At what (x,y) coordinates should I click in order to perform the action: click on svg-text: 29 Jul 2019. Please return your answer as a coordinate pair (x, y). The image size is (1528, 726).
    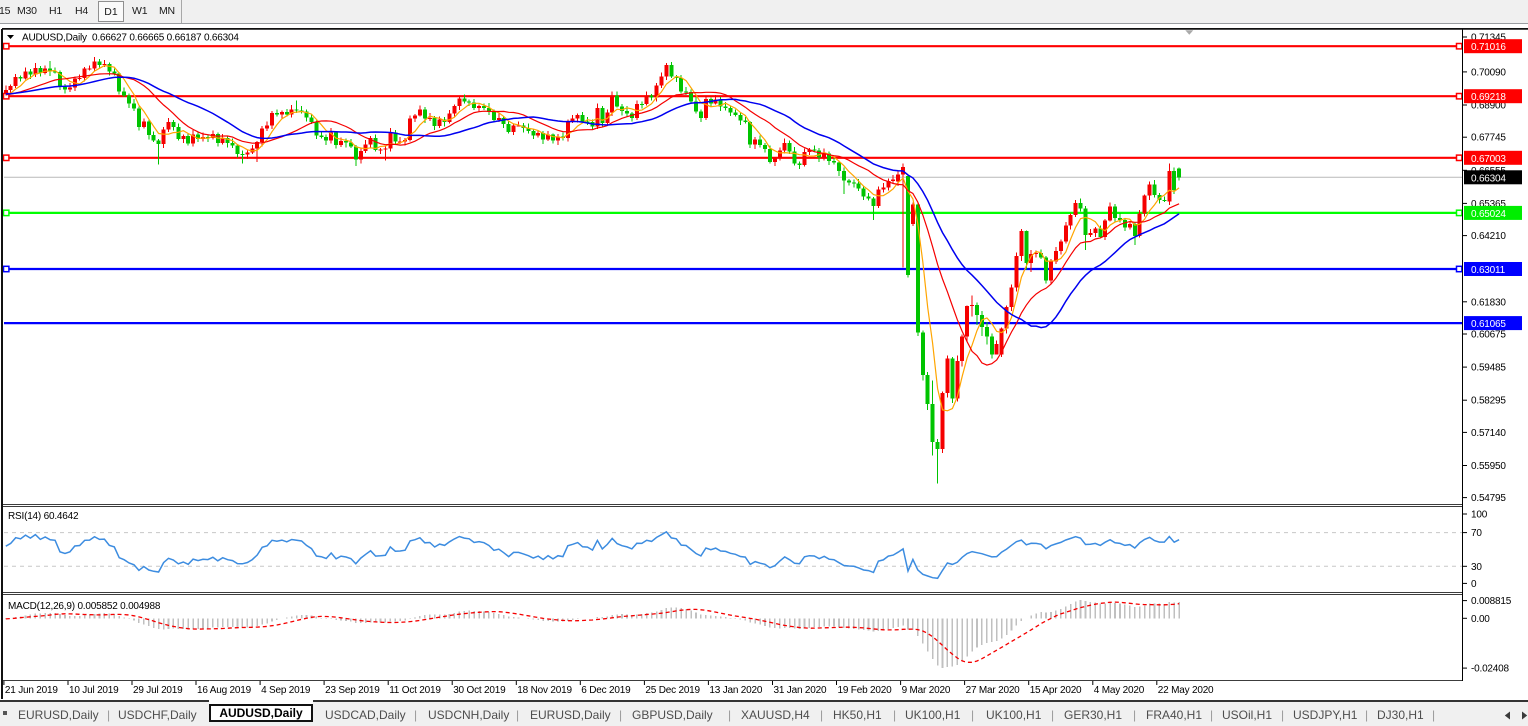
    Looking at the image, I should click on (158, 690).